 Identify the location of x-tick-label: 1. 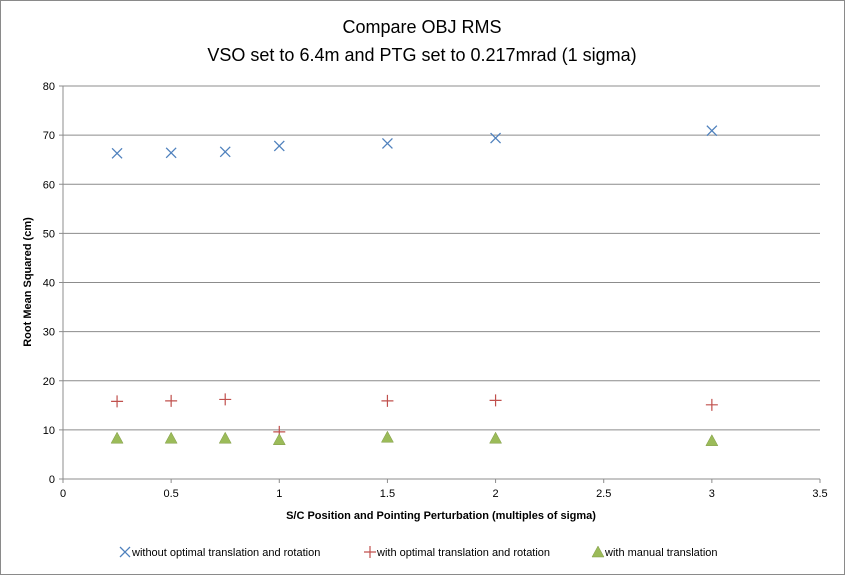
(279, 494).